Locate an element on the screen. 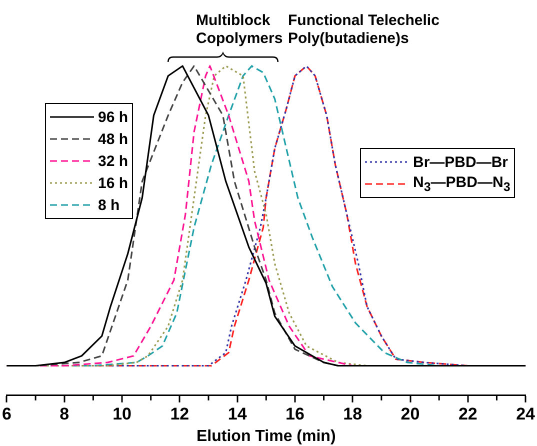 Image resolution: width=537 pixels, height=446 pixels. text: Functional Telechelic Poly(butadiene)s is located at coordinates (364, 30).